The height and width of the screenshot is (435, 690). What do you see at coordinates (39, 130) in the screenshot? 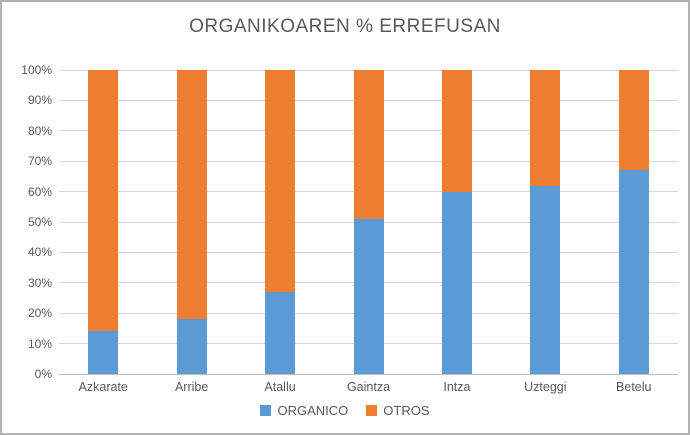
I see `y-tick-label-80: 80%` at bounding box center [39, 130].